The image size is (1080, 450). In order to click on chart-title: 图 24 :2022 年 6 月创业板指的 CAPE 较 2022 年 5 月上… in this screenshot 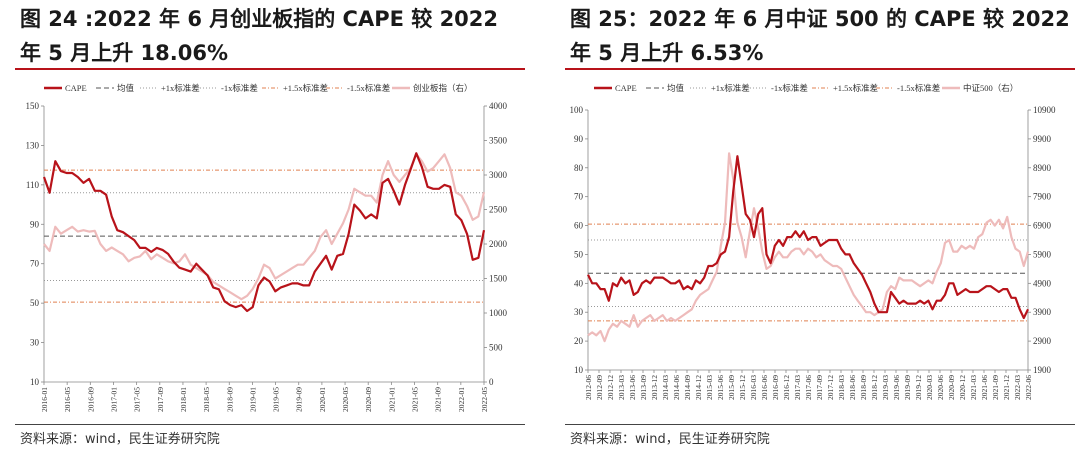, I will do `click(259, 36)`.